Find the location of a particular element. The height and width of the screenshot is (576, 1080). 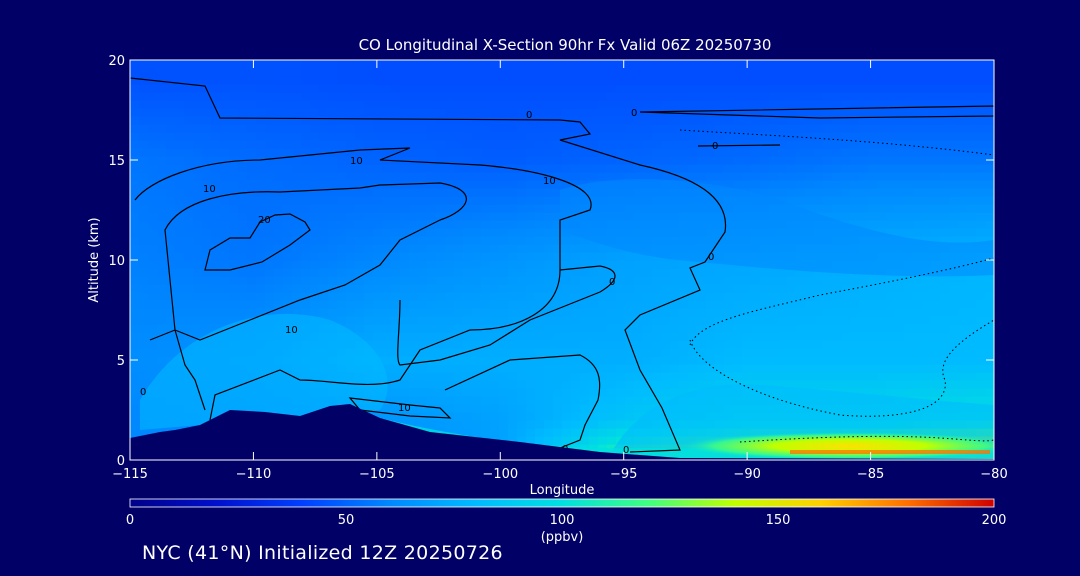

colorbar-ramp is located at coordinates (562, 503).